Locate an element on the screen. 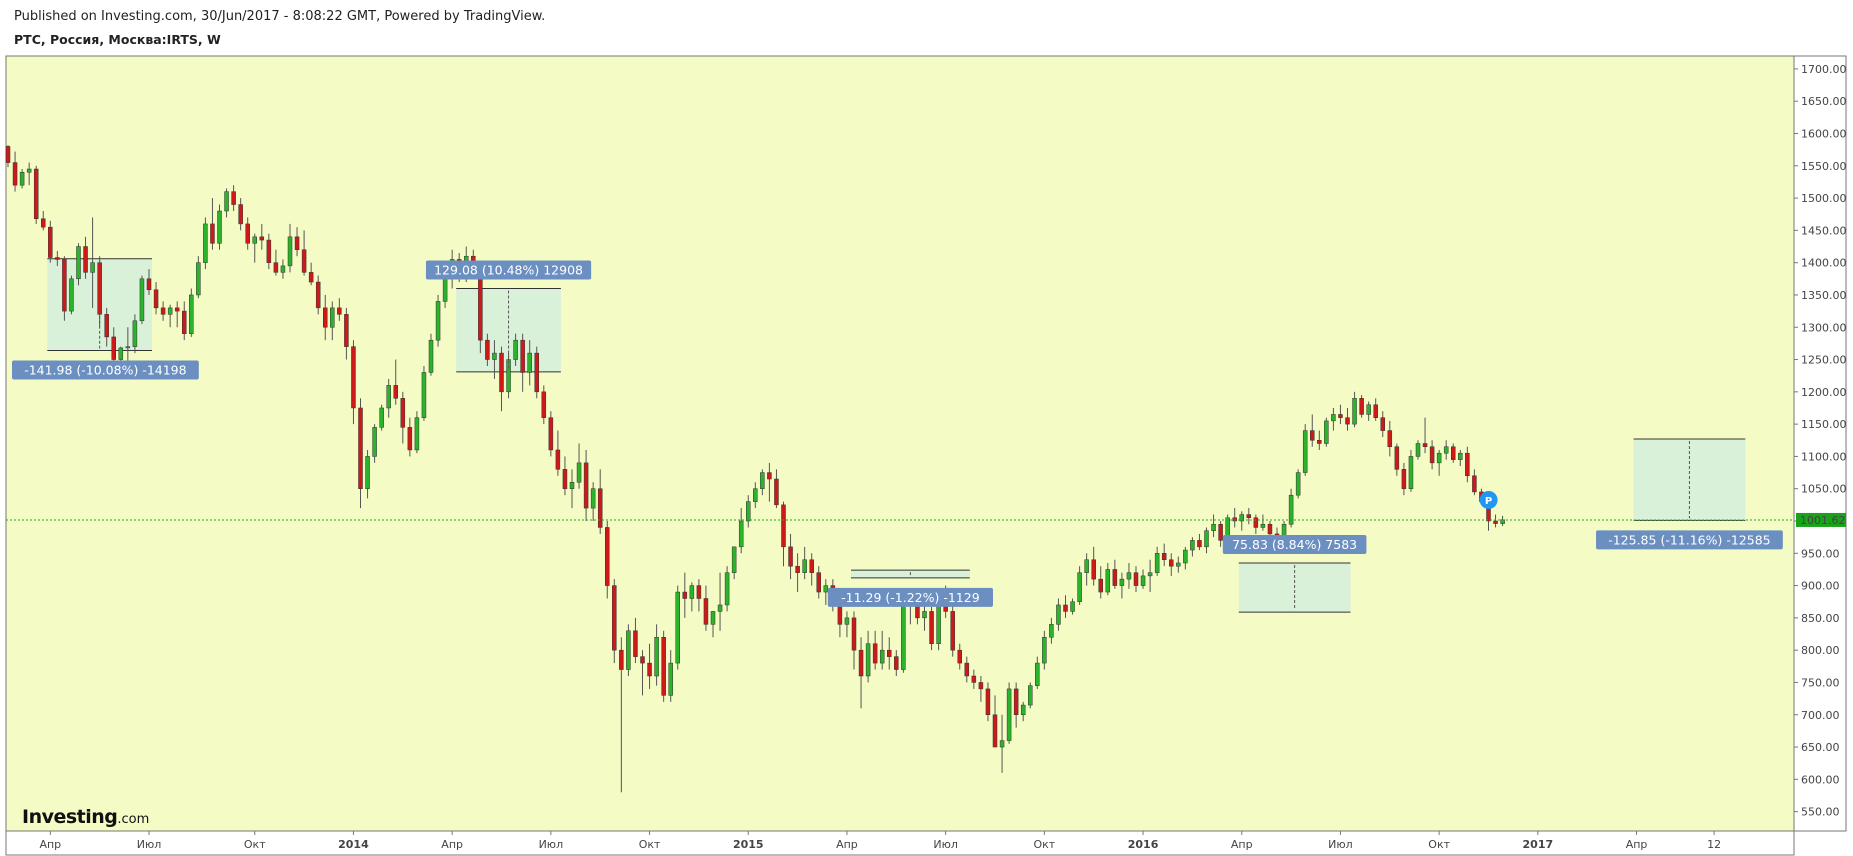 This screenshot has width=1853, height=856. p-badge-icon is located at coordinates (1488, 499).